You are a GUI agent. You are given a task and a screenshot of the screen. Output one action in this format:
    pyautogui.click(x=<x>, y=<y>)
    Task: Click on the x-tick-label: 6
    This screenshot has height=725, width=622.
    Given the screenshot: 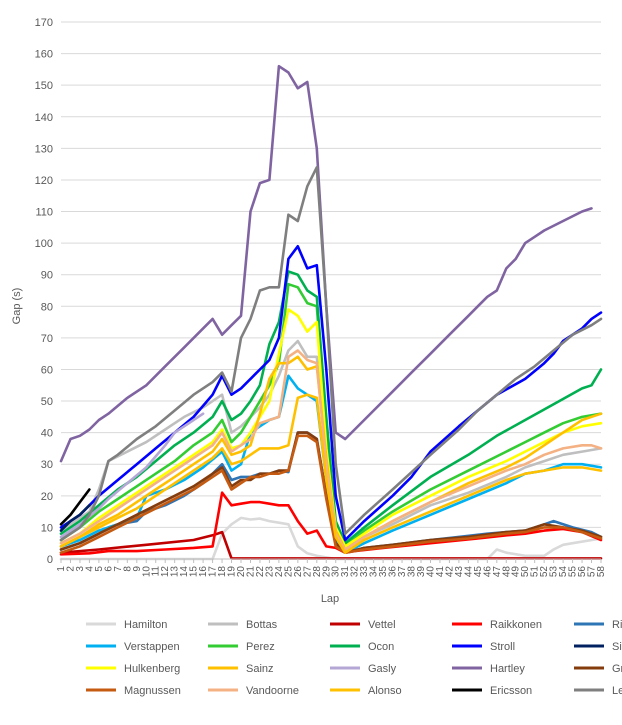 What is the action you would take?
    pyautogui.click(x=108, y=569)
    